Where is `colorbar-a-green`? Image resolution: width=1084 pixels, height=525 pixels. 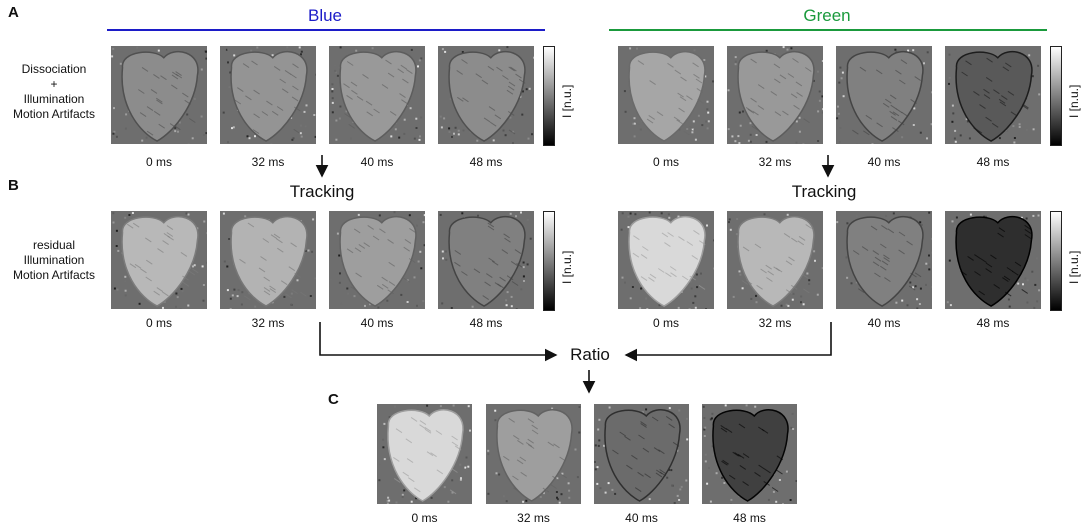
colorbar-a-green is located at coordinates (1056, 96).